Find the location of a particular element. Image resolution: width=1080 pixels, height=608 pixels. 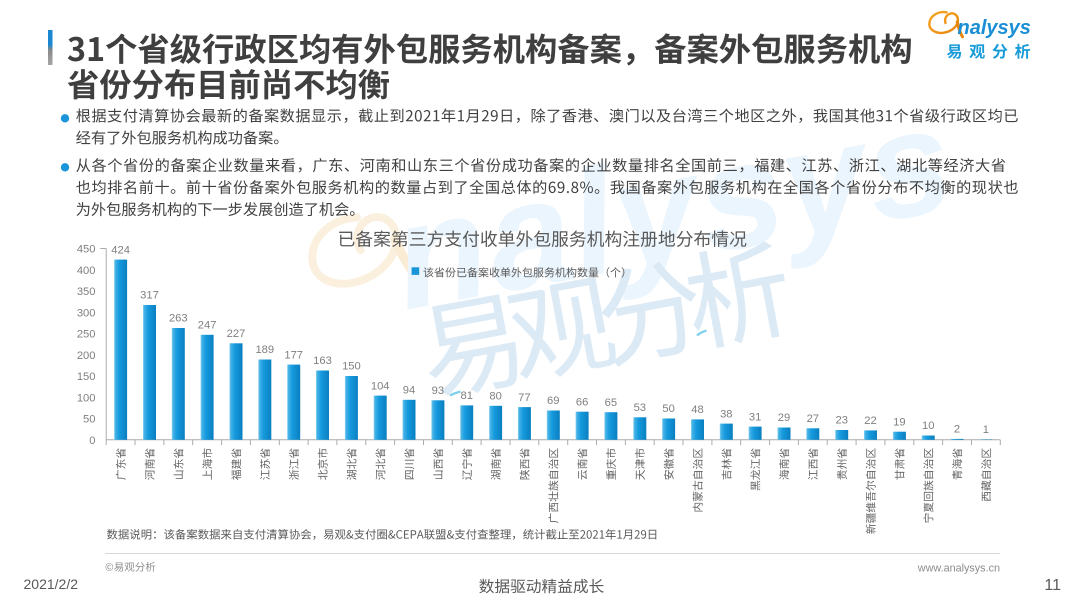

svg-text: 400 is located at coordinates (86, 271).